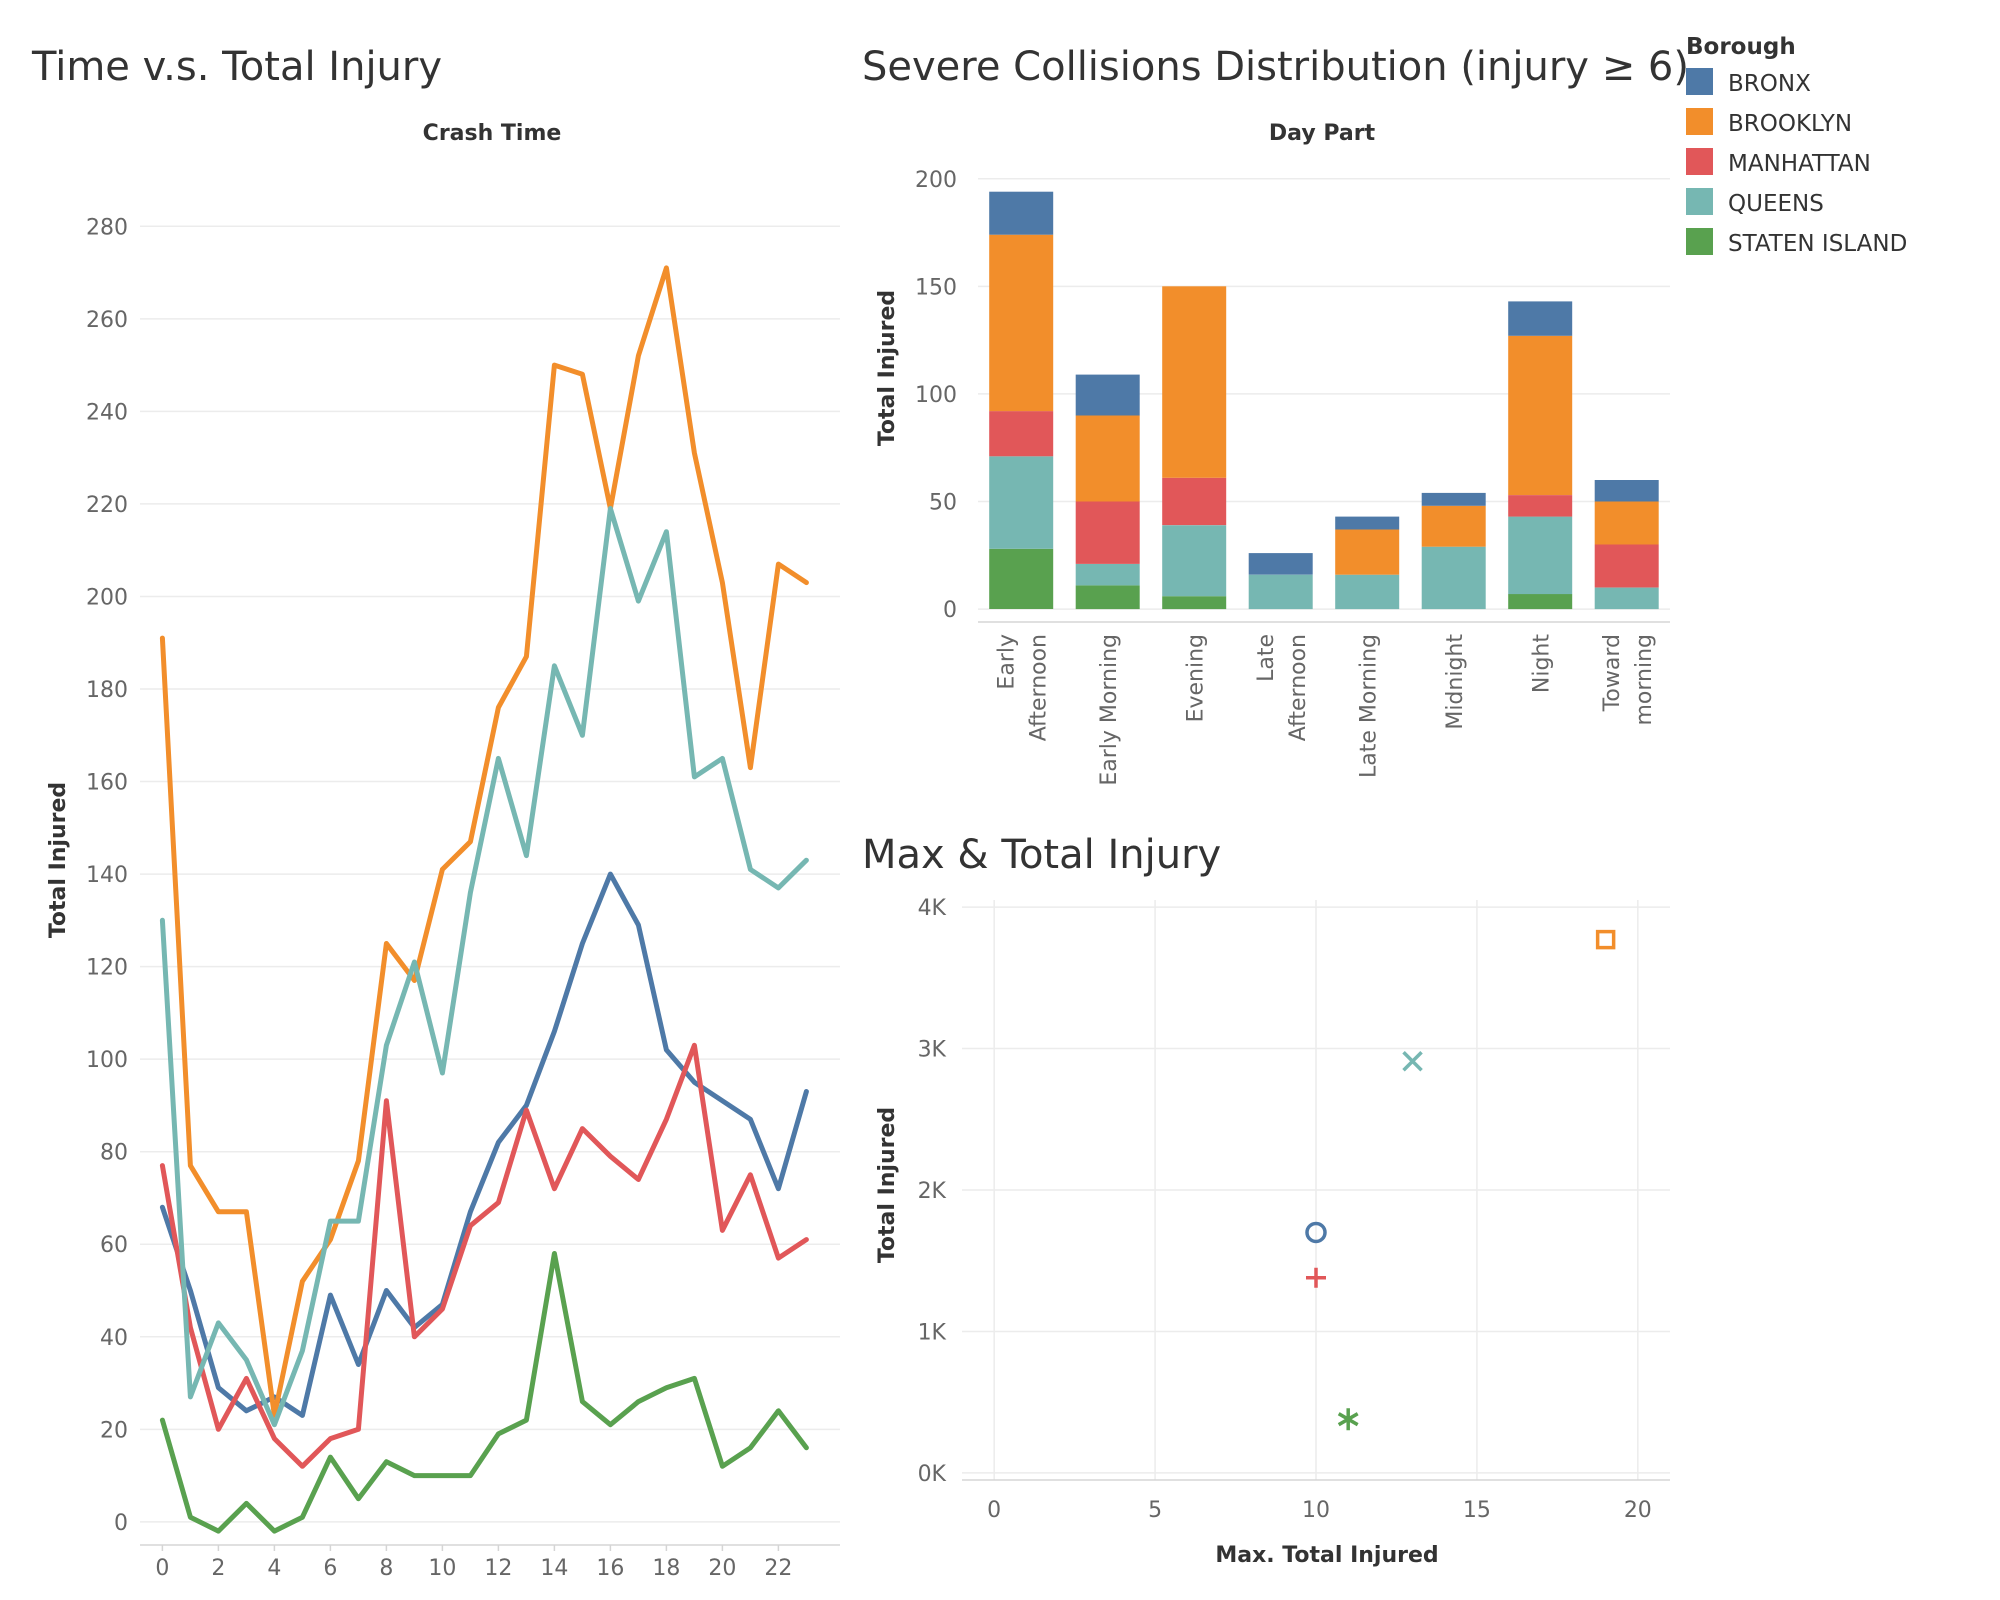 The width and height of the screenshot is (2000, 1600). What do you see at coordinates (107, 227) in the screenshot?
I see `line-y-tick-label: 280` at bounding box center [107, 227].